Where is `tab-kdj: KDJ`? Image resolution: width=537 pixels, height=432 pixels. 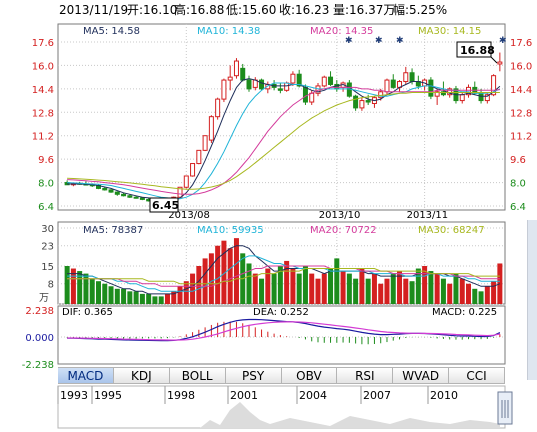 tab-kdj: KDJ is located at coordinates (141, 375).